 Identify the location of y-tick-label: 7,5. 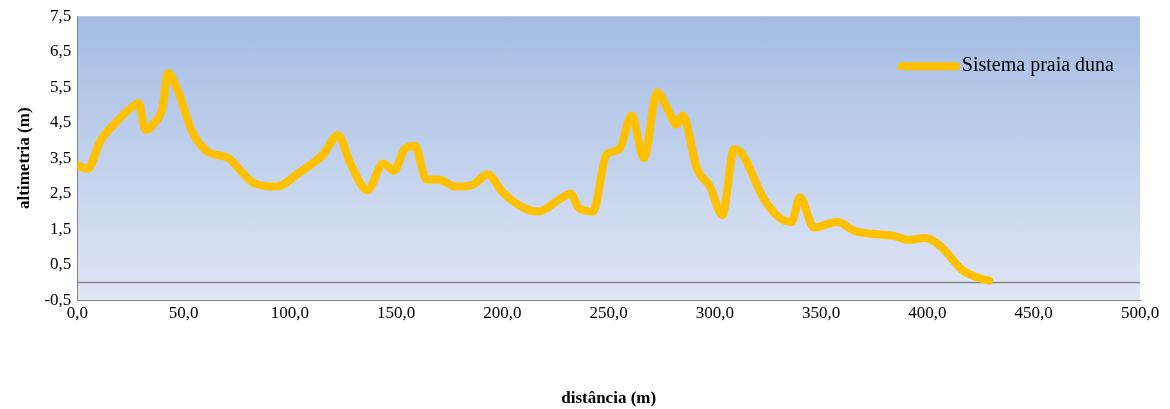
(61, 15).